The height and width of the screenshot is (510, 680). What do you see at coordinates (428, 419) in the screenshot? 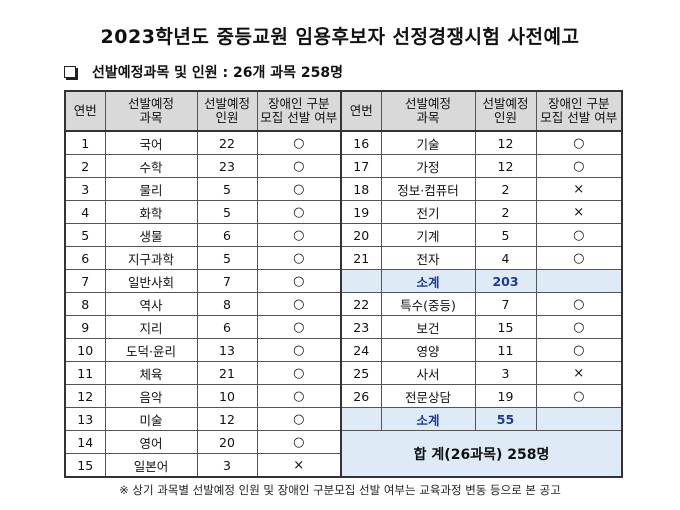
I see `subtotal-label: 소계` at bounding box center [428, 419].